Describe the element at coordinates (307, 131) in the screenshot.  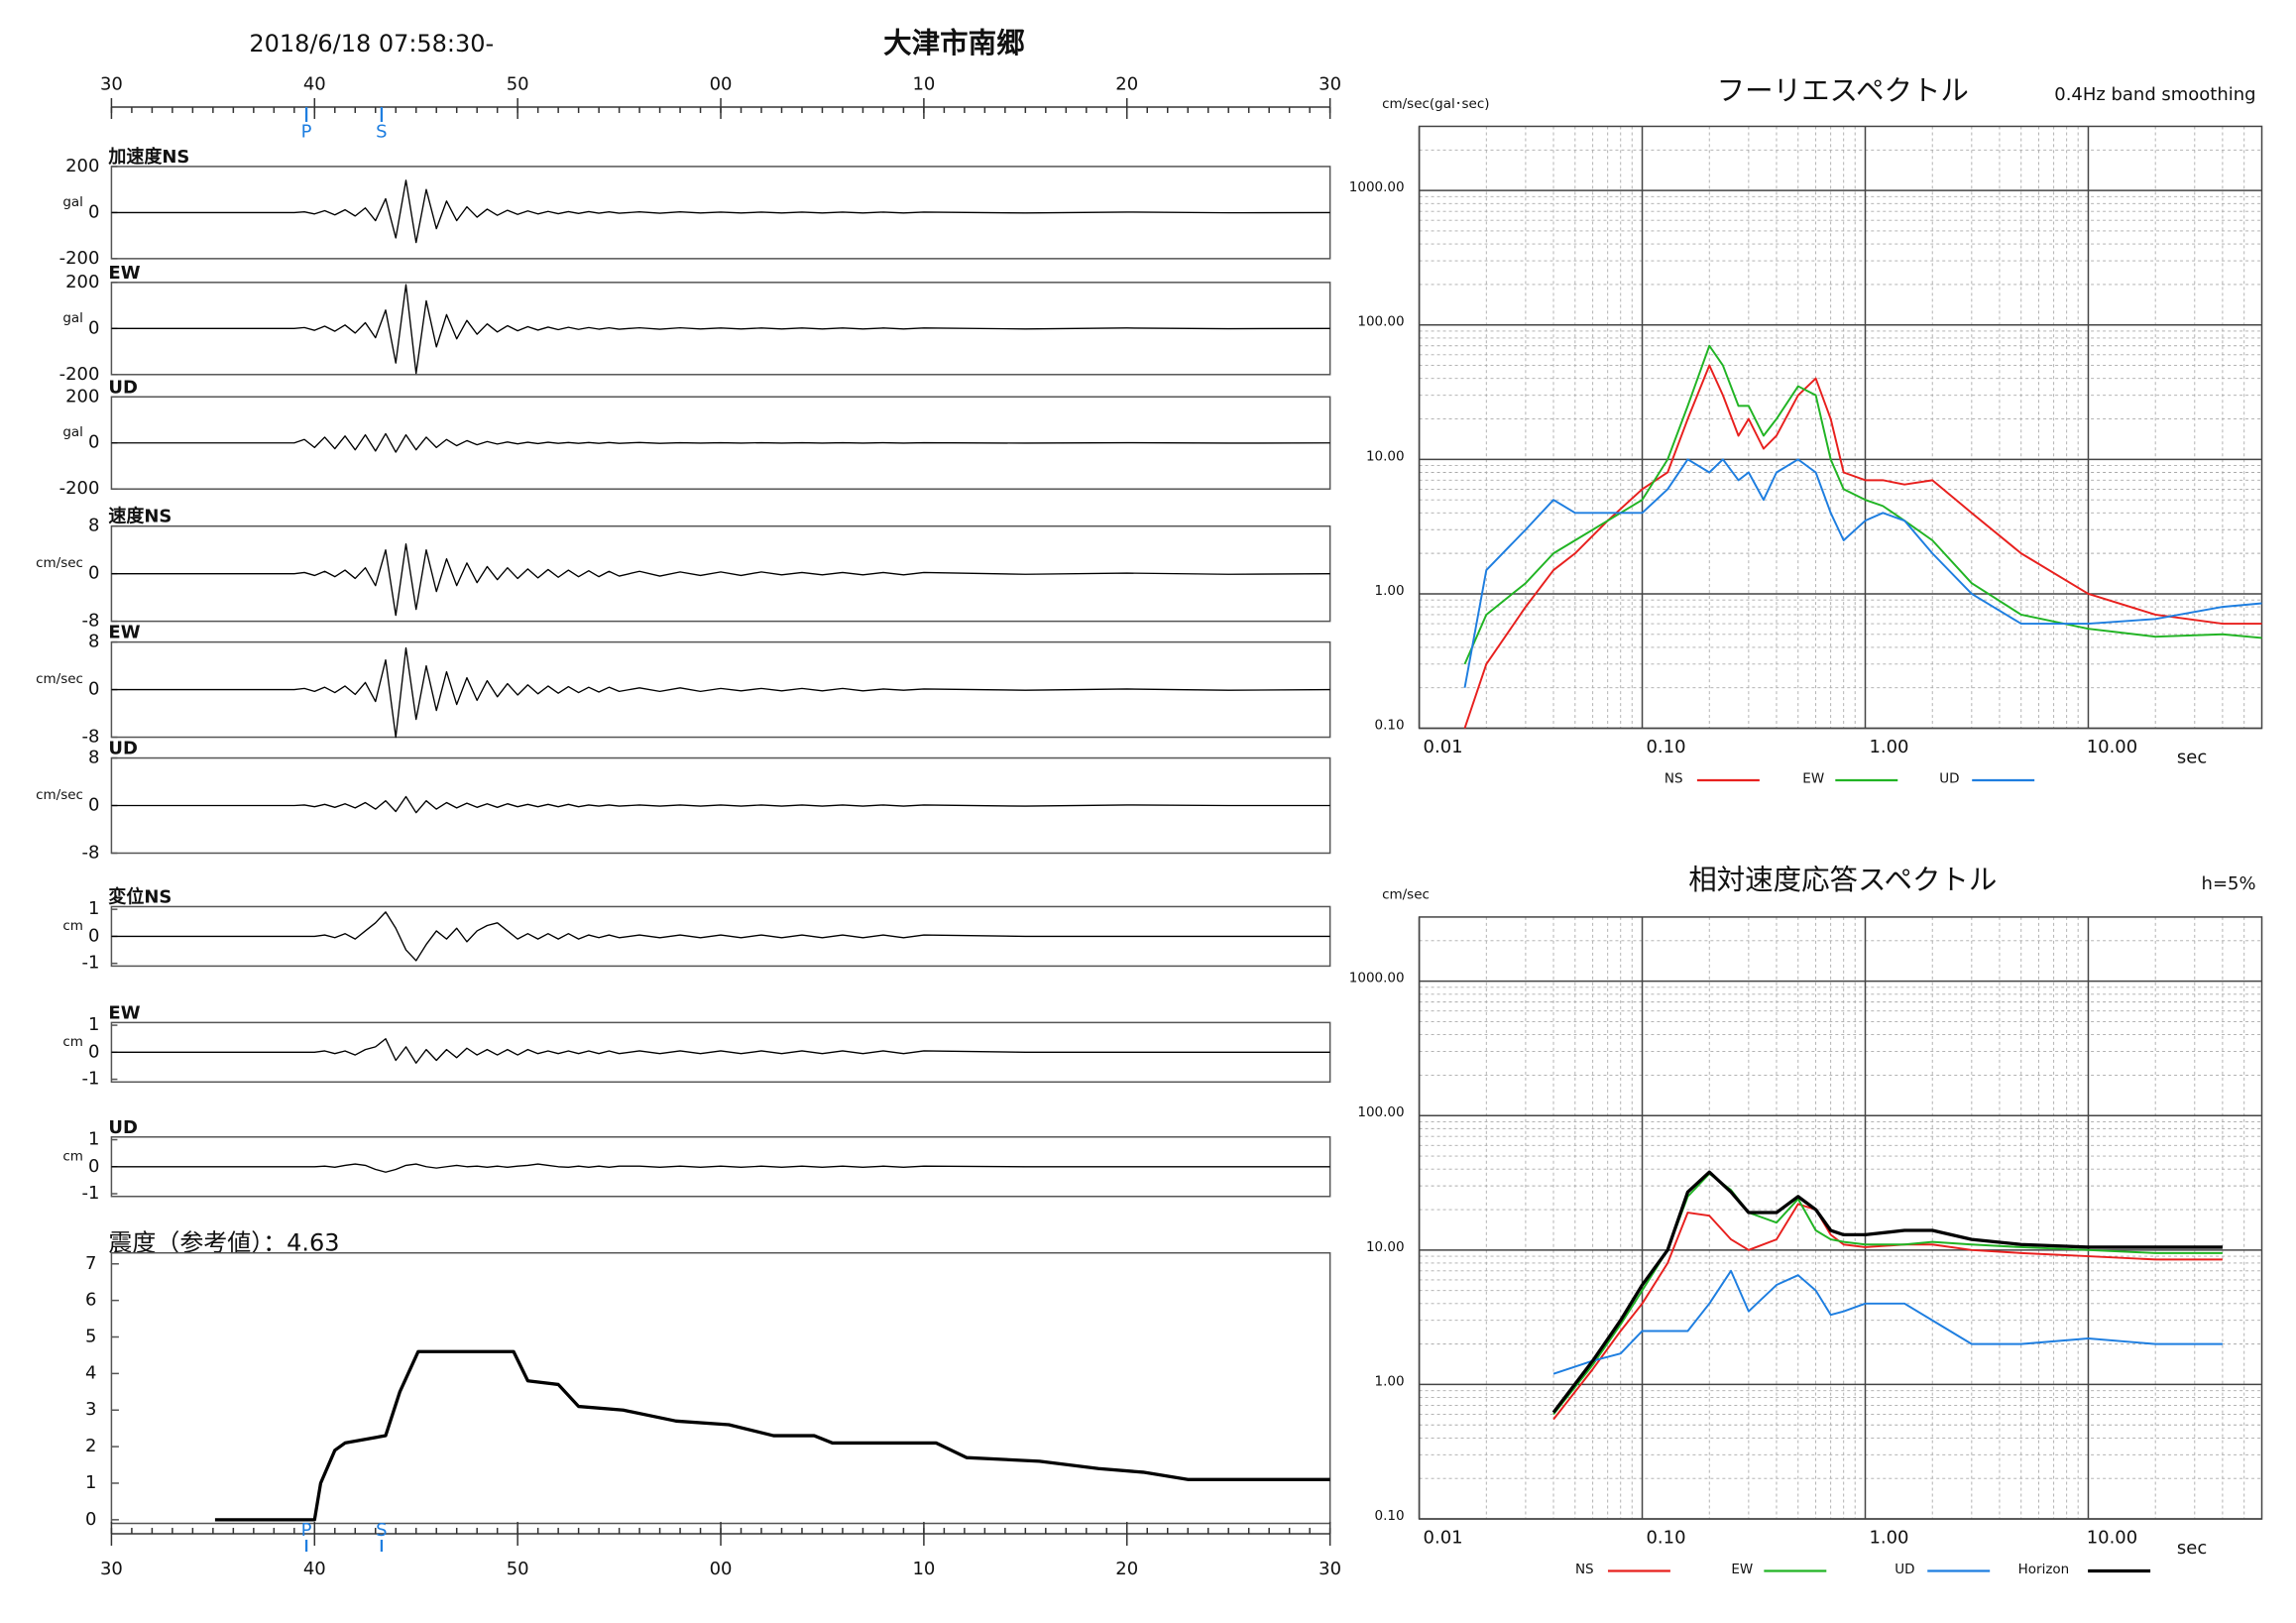
I see `phase-label: P` at that location.